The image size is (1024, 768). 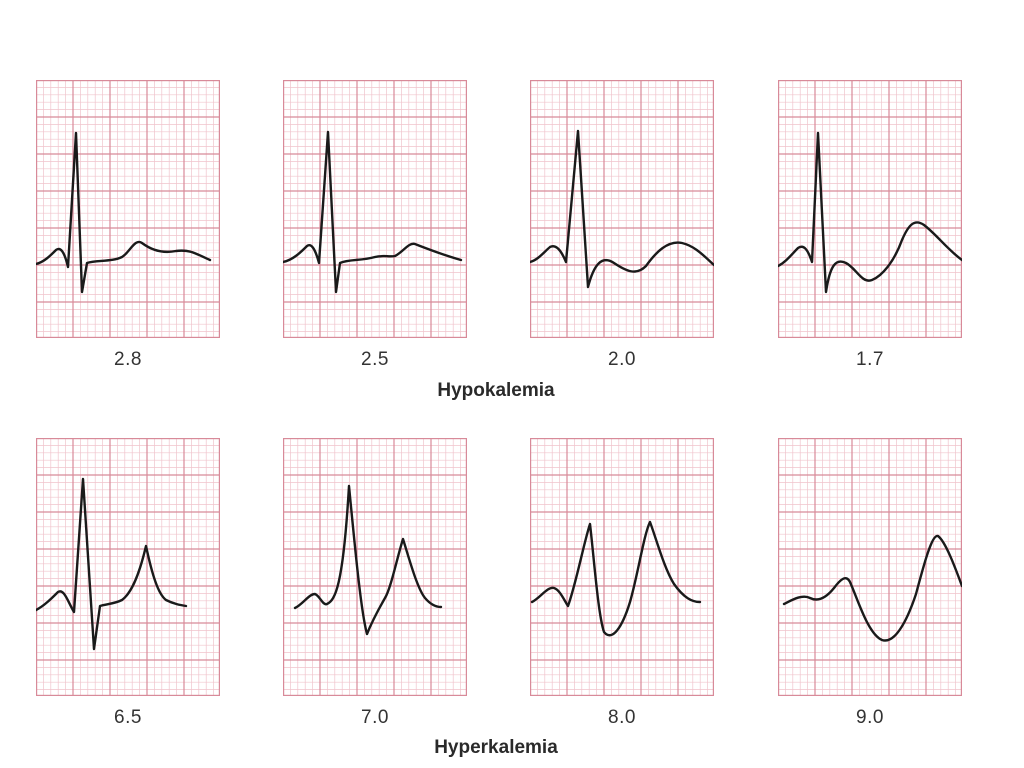 What do you see at coordinates (375, 359) in the screenshot?
I see `potassium-level-label: 2.5` at bounding box center [375, 359].